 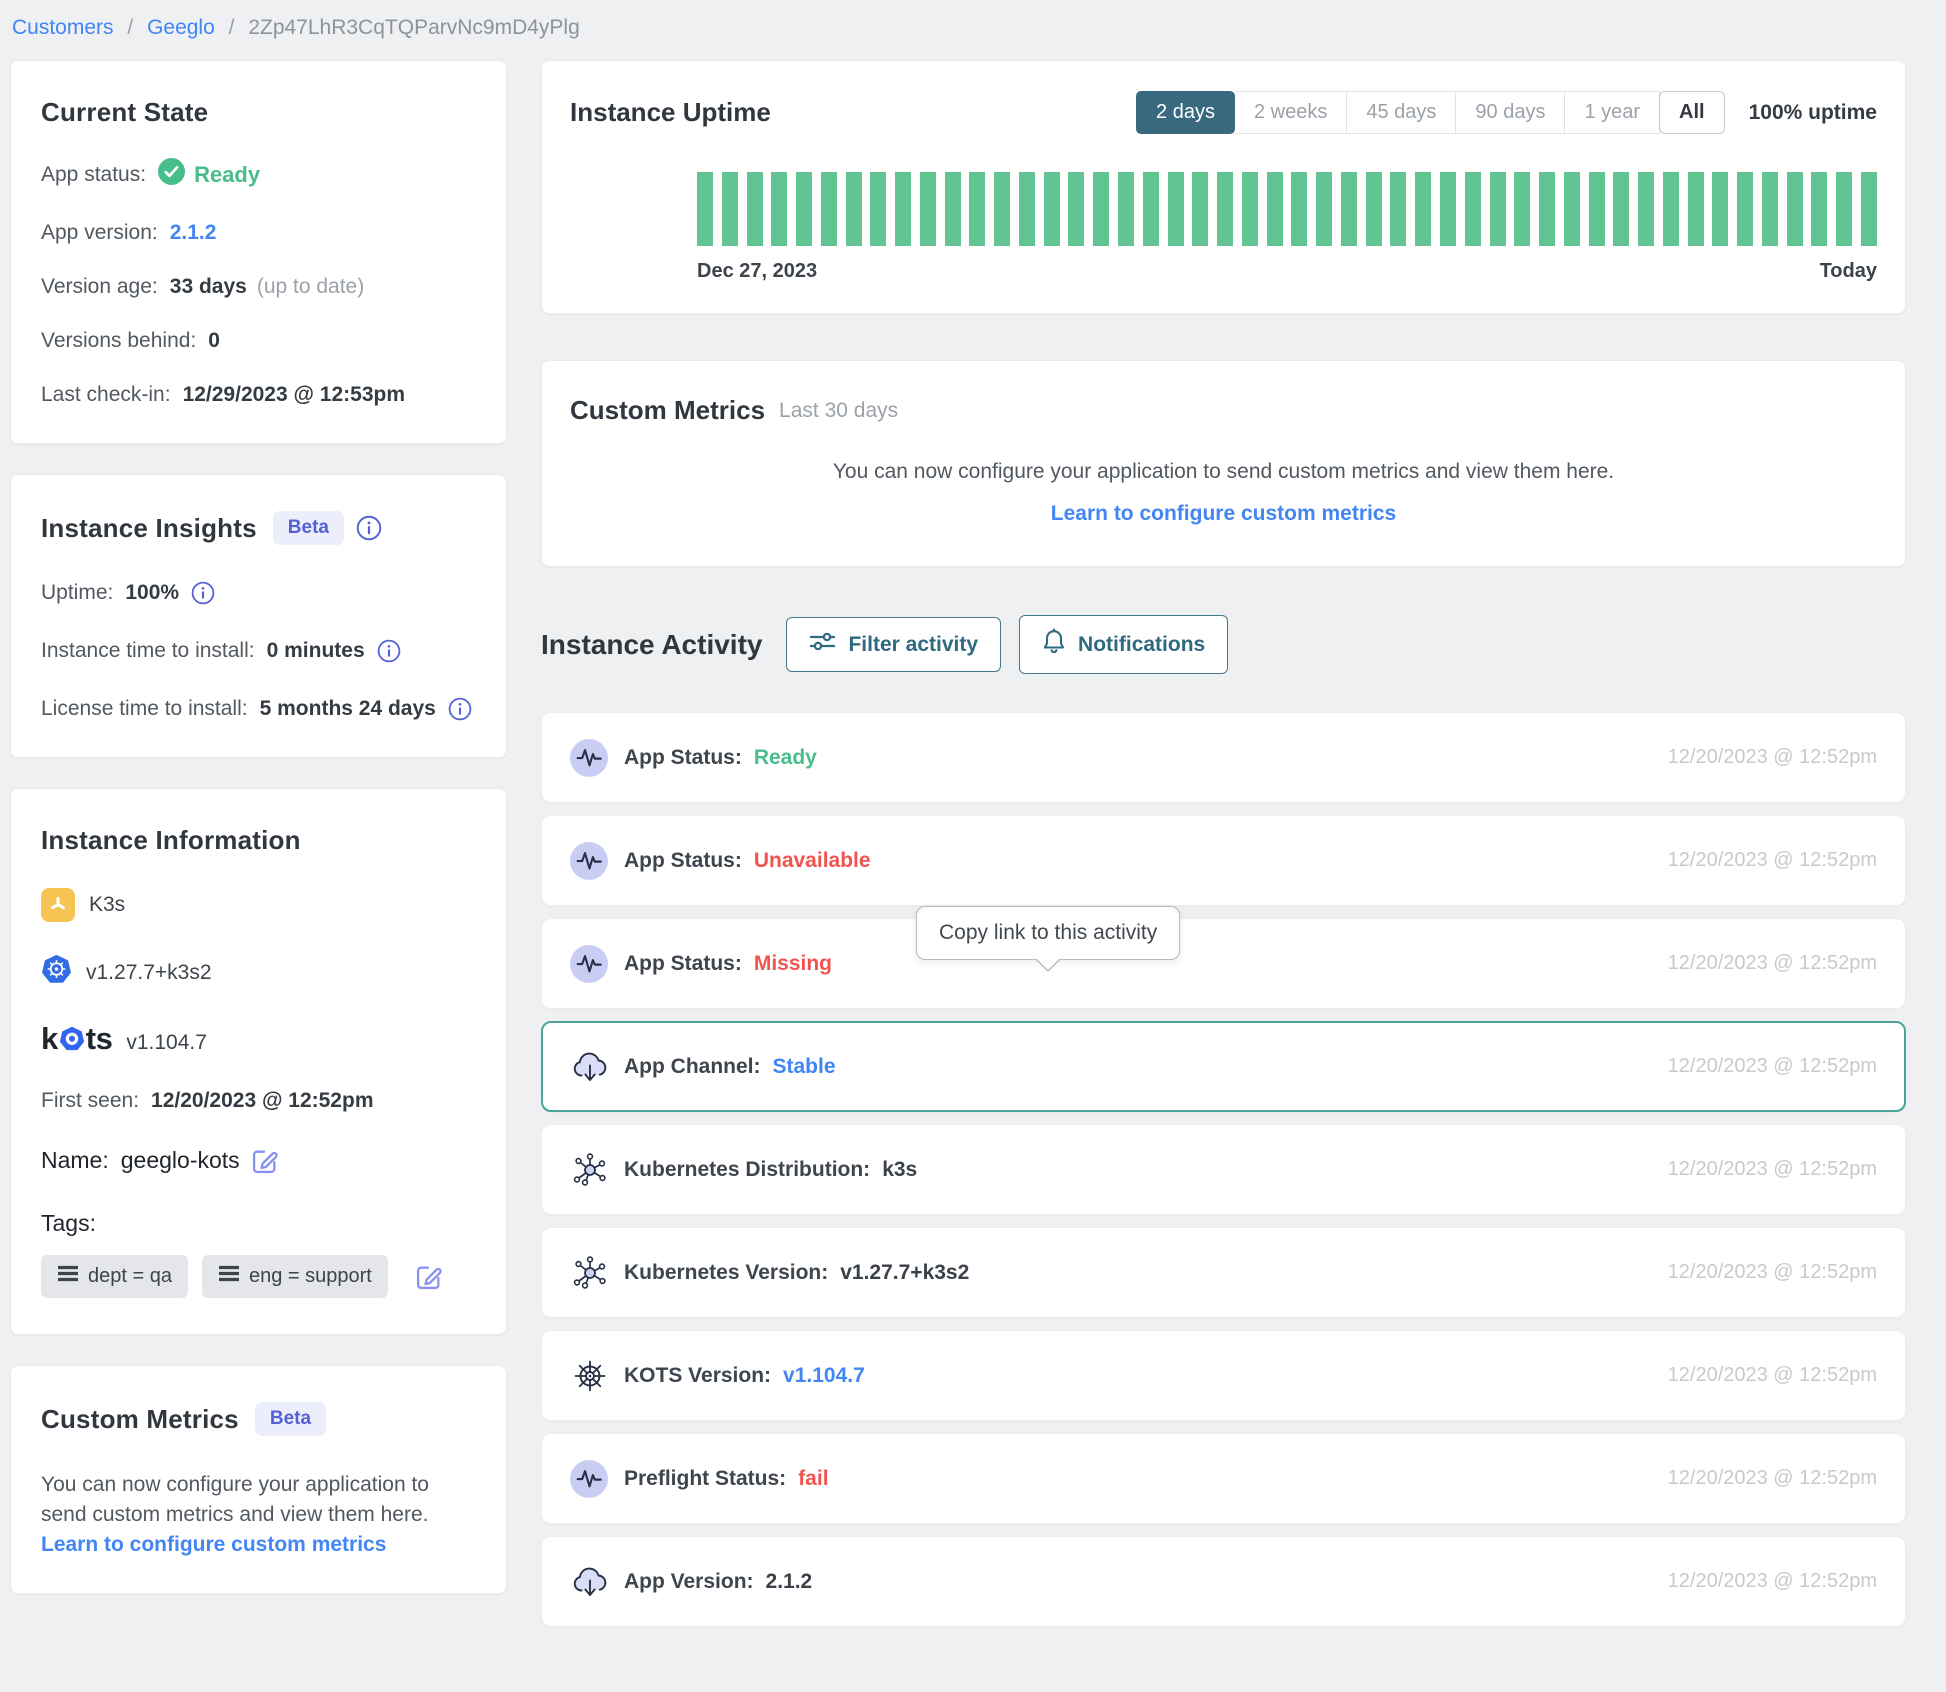 I want to click on app-version-link: 2.1.2, so click(x=193, y=232).